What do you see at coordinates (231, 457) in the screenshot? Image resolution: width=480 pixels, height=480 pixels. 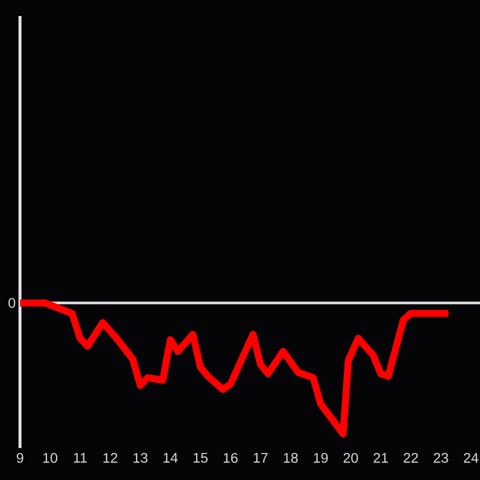 I see `x-tick-label: 16` at bounding box center [231, 457].